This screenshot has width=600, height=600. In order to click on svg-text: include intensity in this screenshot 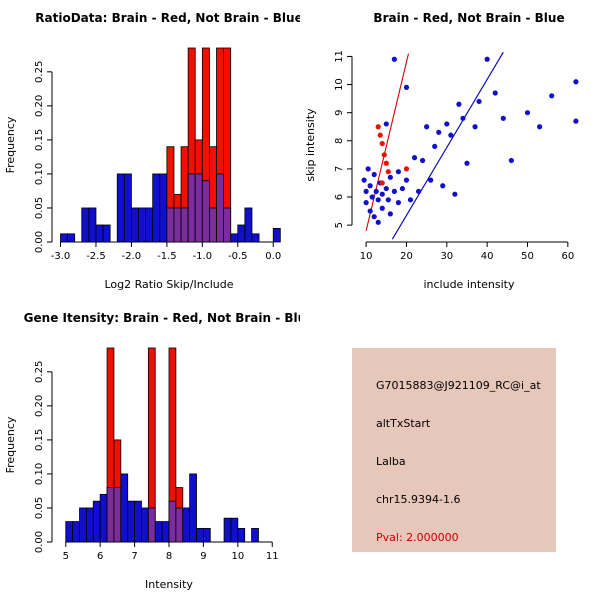, I will do `click(469, 284)`.